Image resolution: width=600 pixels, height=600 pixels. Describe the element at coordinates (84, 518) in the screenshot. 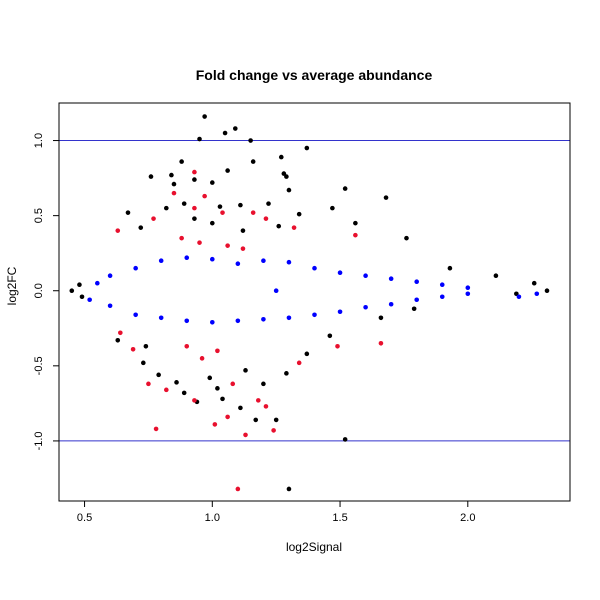

I see `x-tick-label: 0.5` at that location.